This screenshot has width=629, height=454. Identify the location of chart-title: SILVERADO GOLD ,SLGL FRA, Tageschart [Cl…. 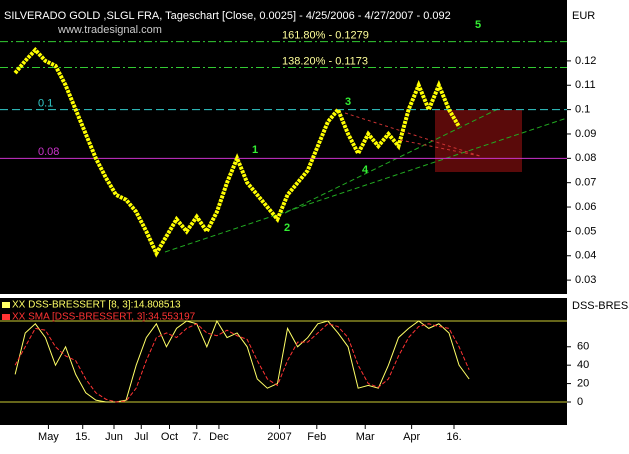
(227, 16).